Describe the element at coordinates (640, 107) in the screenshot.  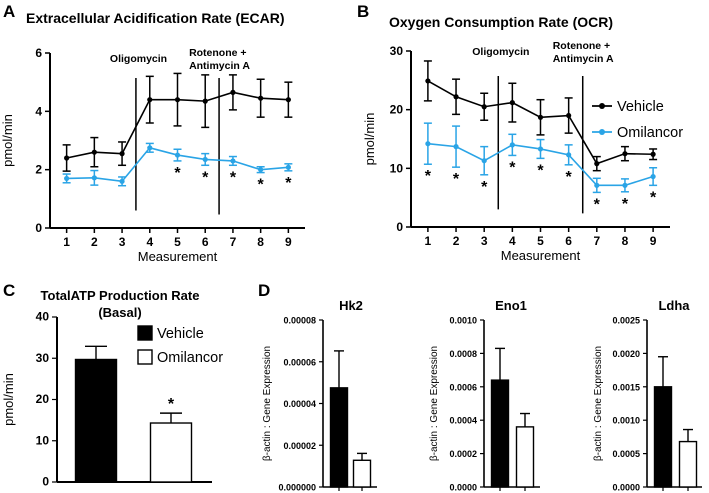
I see `legend-label-vehicle: Vehicle` at that location.